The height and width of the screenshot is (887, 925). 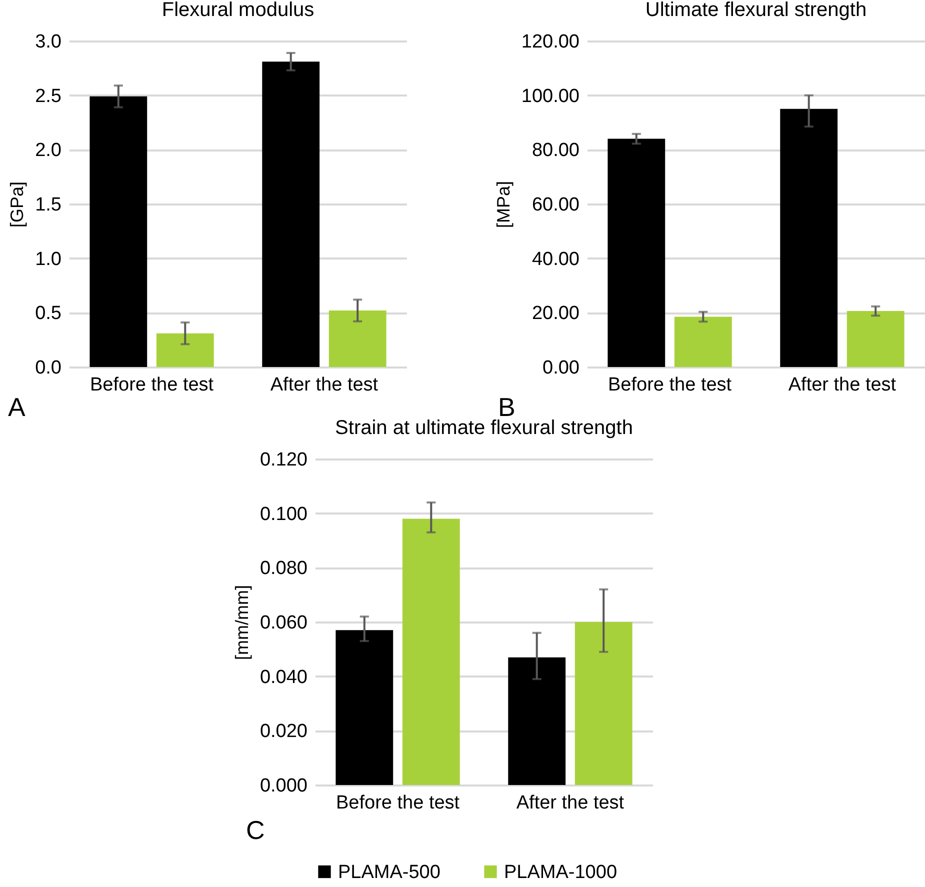 What do you see at coordinates (48, 42) in the screenshot?
I see `y-tick-label: 3.0` at bounding box center [48, 42].